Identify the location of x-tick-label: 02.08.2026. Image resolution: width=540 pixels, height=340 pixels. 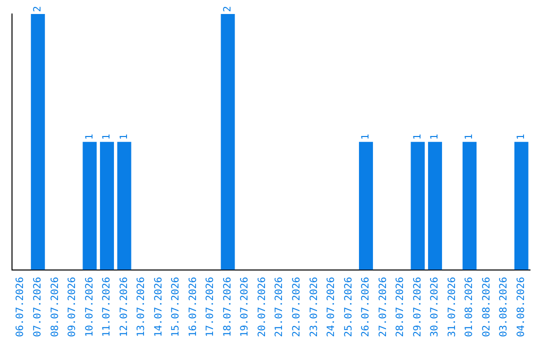
(486, 307).